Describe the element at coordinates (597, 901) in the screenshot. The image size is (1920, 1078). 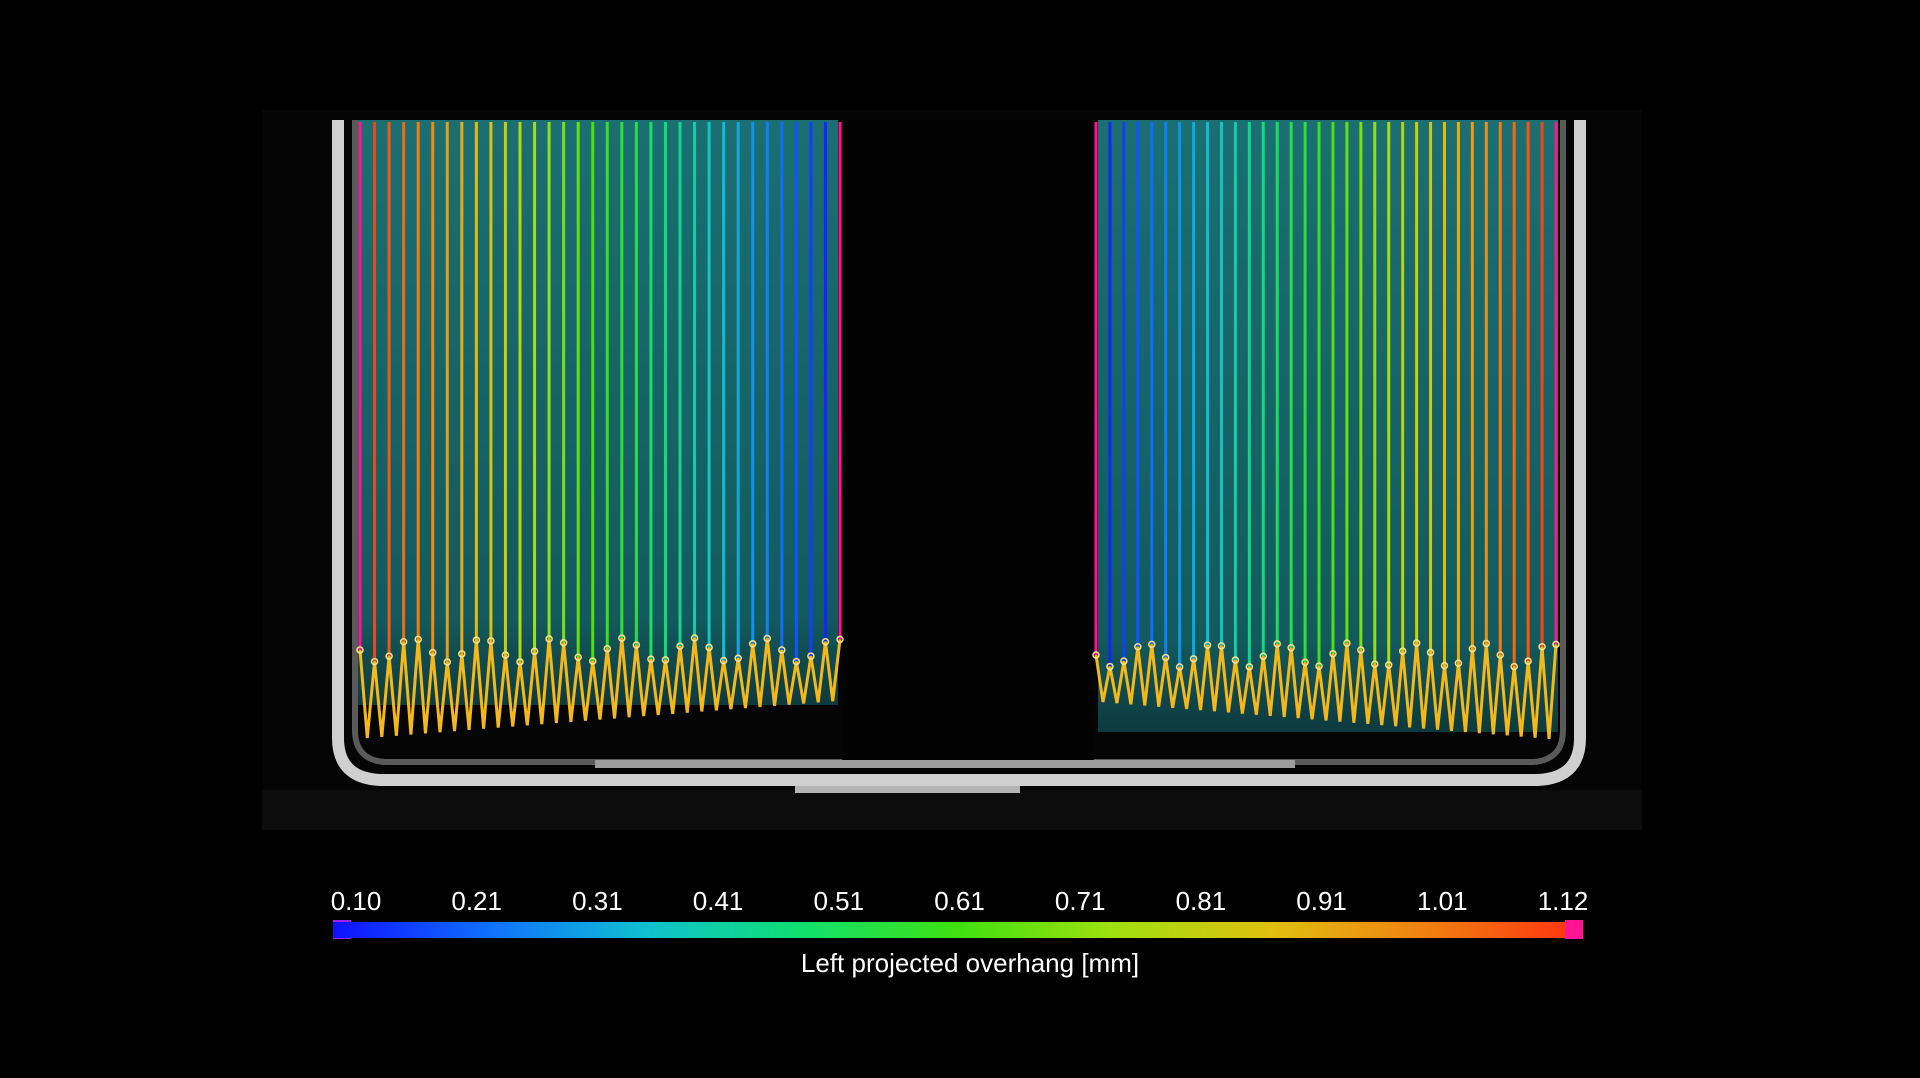
I see `colorbar-tick-label: 0.31` at that location.